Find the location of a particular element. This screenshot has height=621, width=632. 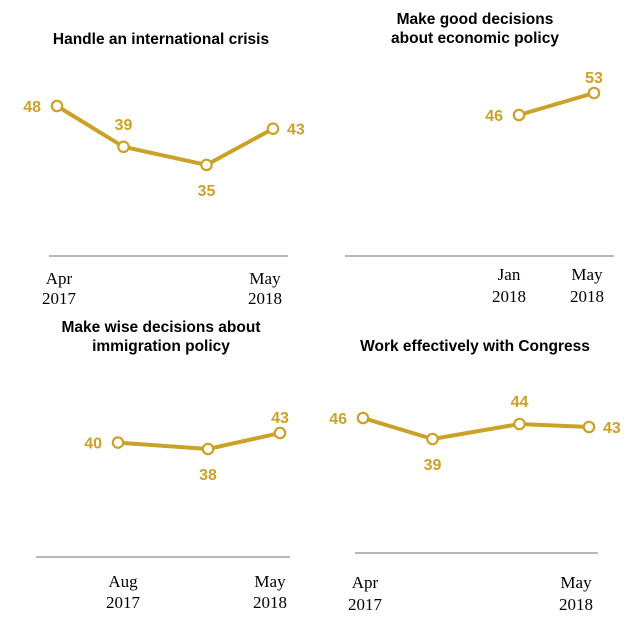

panel-title: Work effectively with Congress is located at coordinates (475, 346).